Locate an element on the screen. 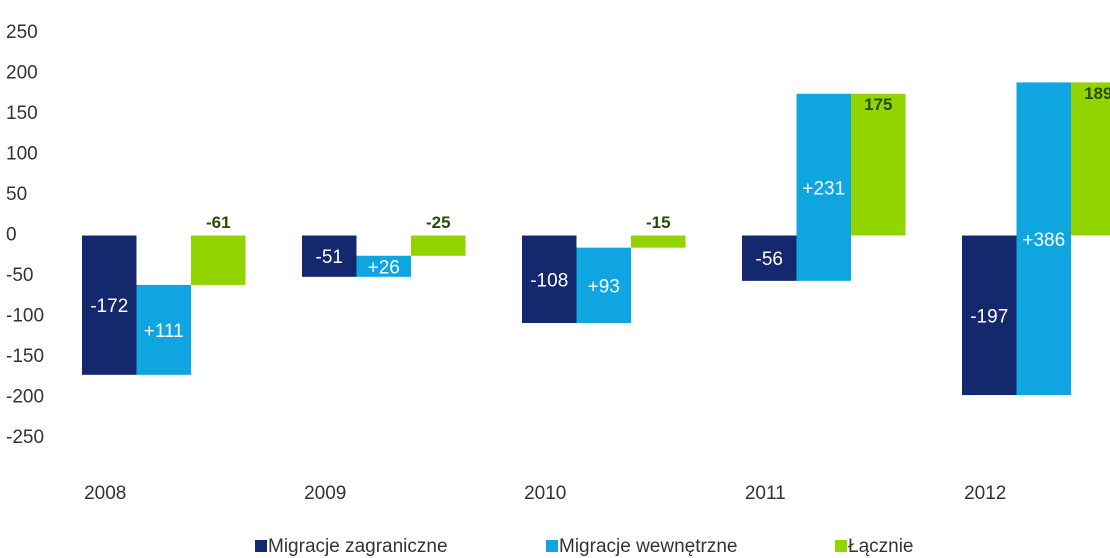  x-tick-label: 2012 is located at coordinates (985, 493).